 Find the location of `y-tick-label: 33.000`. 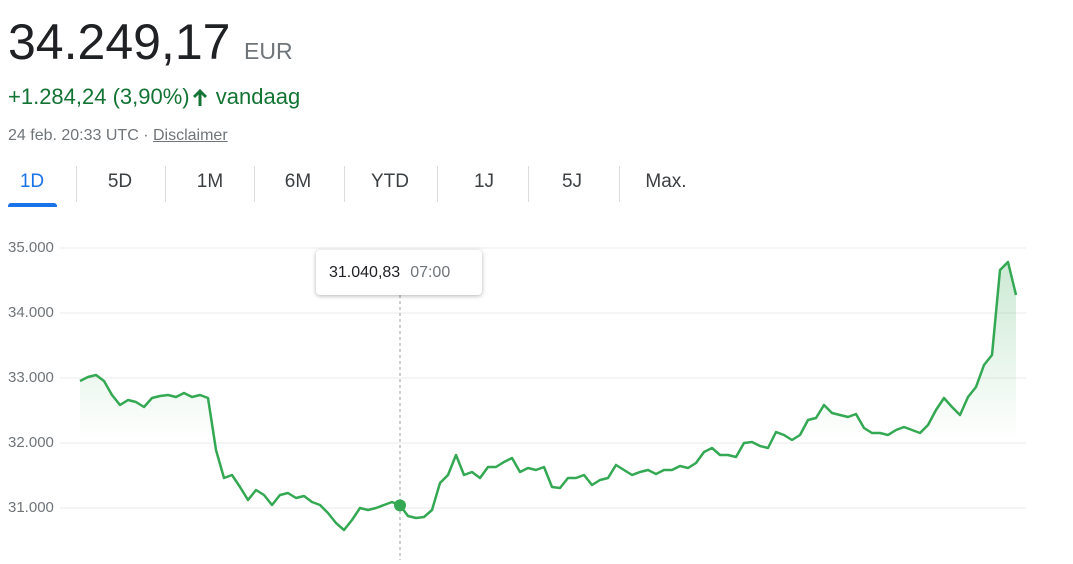

y-tick-label: 33.000 is located at coordinates (31, 377).